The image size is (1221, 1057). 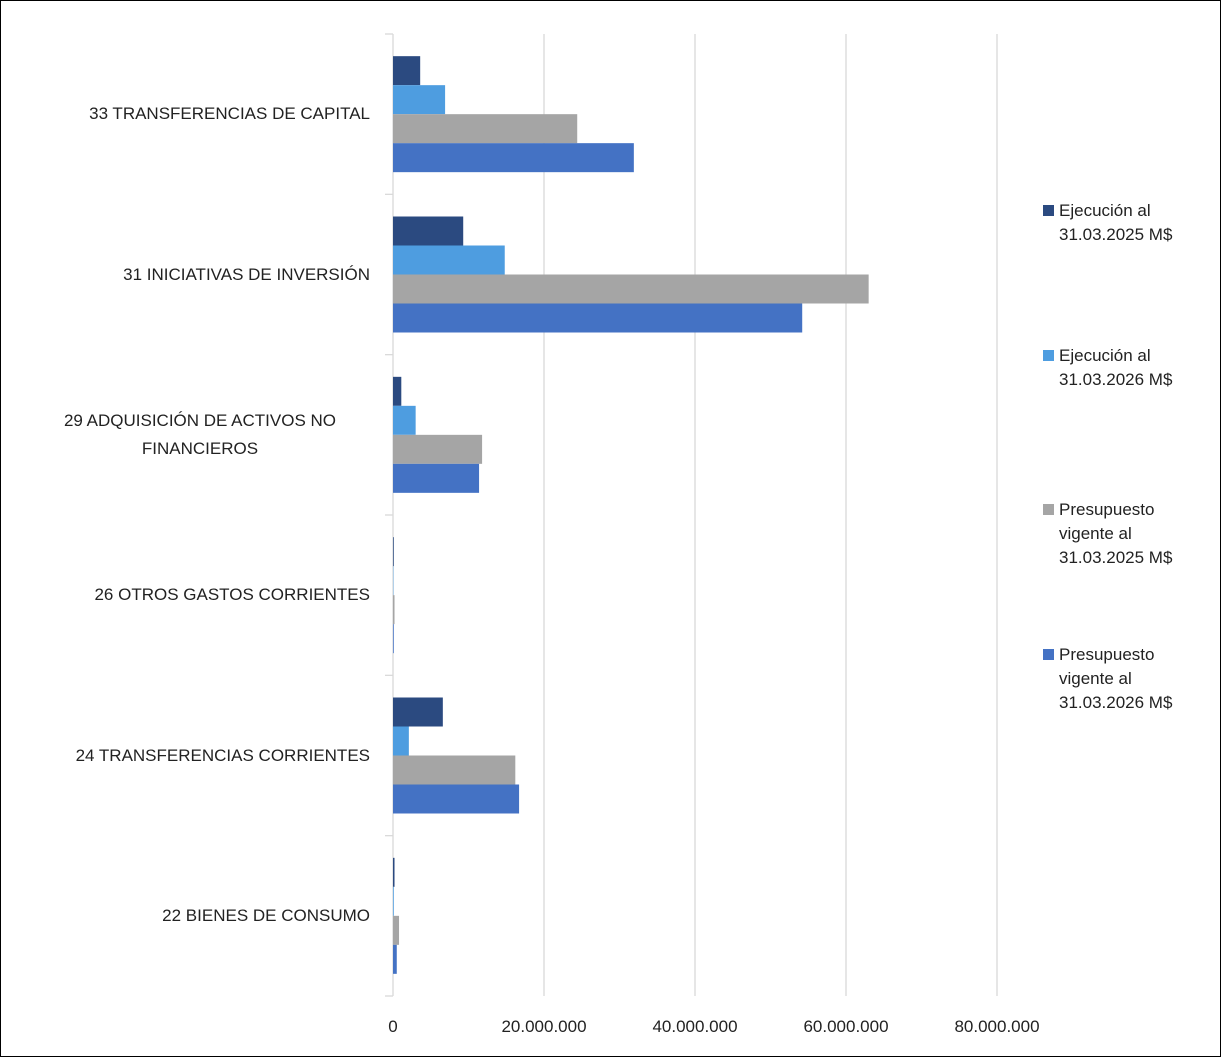 I want to click on x-tick-label: 40.000.000, so click(x=694, y=1026).